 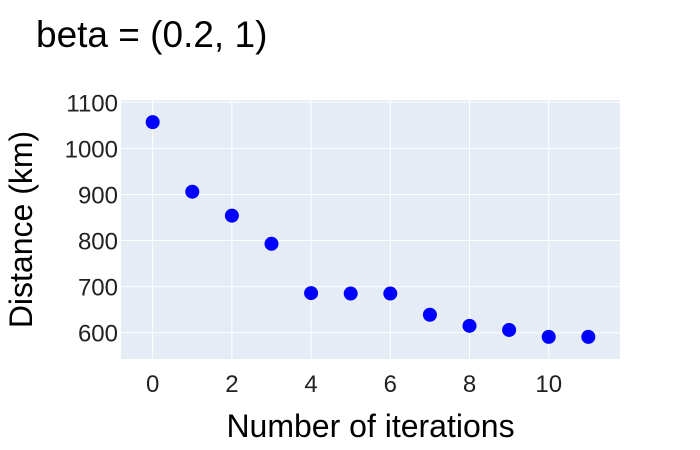 I want to click on y-tick-label: 1100, so click(x=92, y=103).